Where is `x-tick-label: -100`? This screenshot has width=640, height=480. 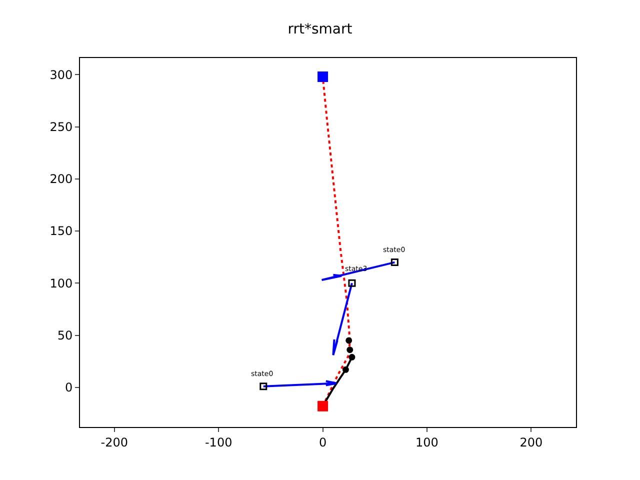 x-tick-label: -100 is located at coordinates (218, 442).